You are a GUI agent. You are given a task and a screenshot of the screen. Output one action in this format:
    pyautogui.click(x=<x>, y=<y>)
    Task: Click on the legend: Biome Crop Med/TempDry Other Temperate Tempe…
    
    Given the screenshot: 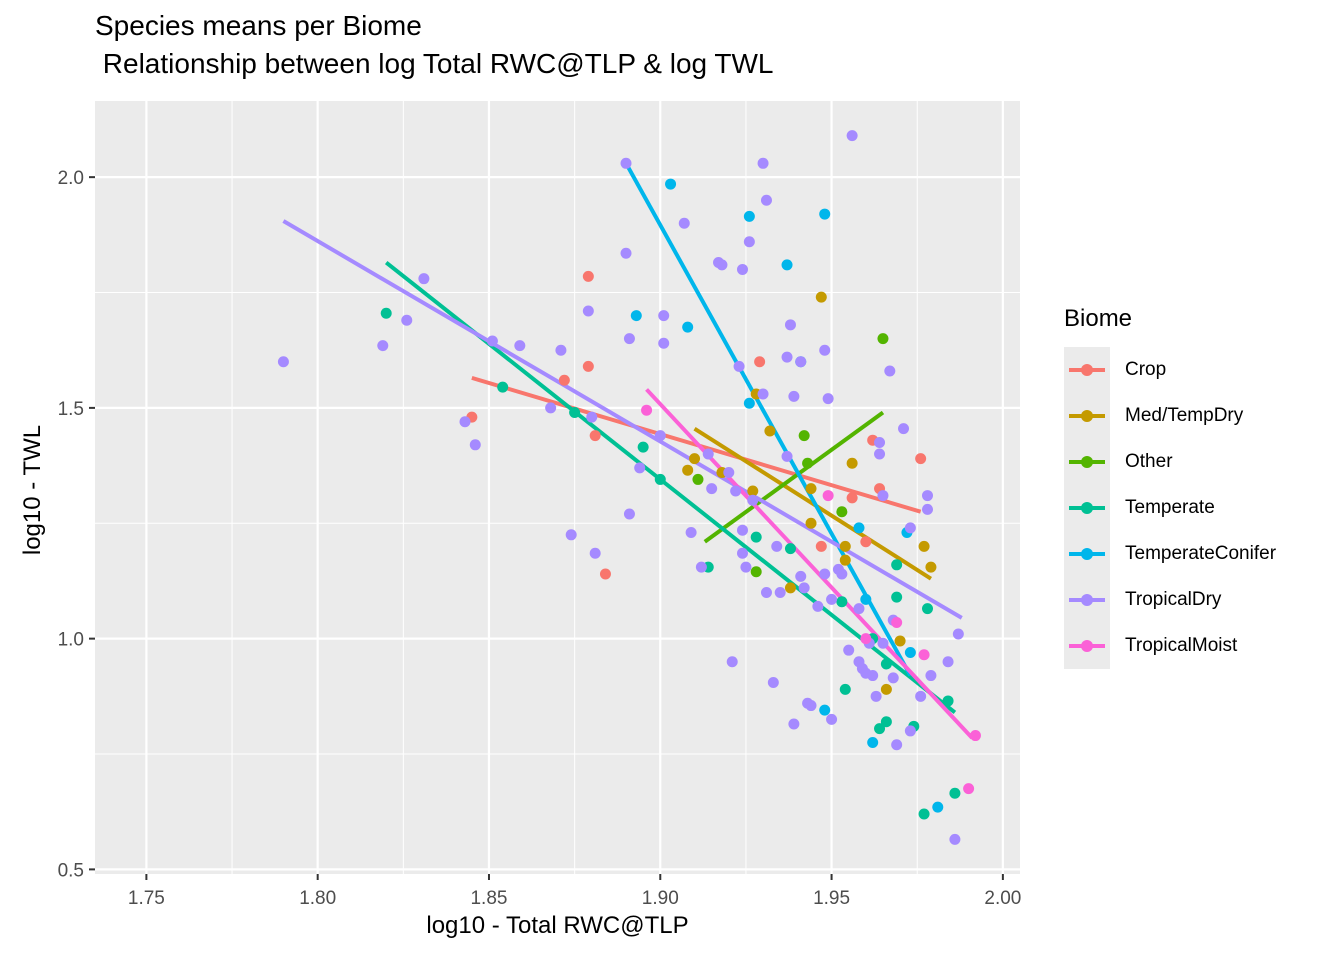 What is the action you would take?
    pyautogui.click(x=1170, y=487)
    